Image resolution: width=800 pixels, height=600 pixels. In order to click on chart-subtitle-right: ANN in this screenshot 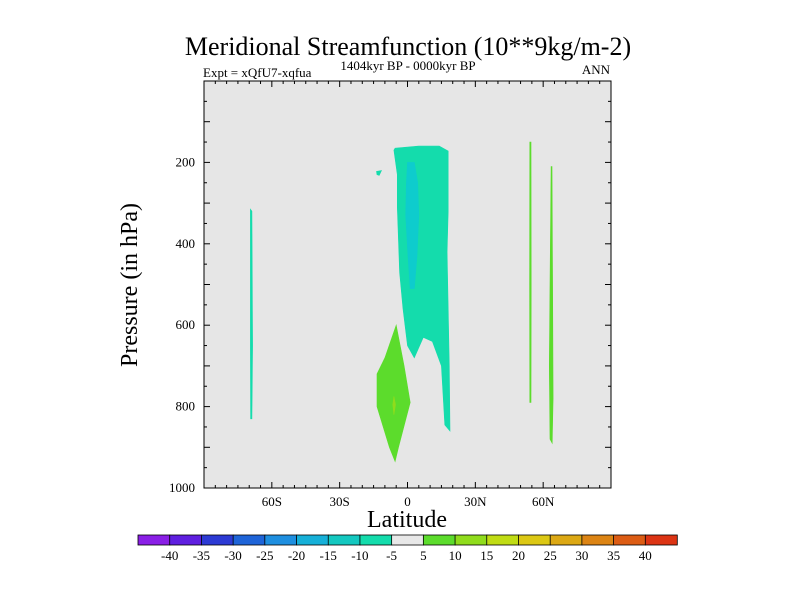, I will do `click(596, 69)`.